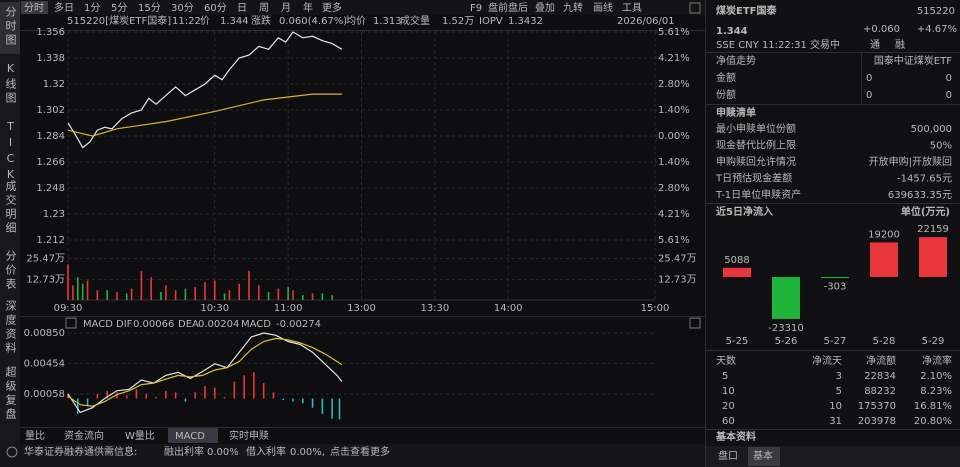  Describe the element at coordinates (264, 8) in the screenshot. I see `period-tab: 周` at that location.